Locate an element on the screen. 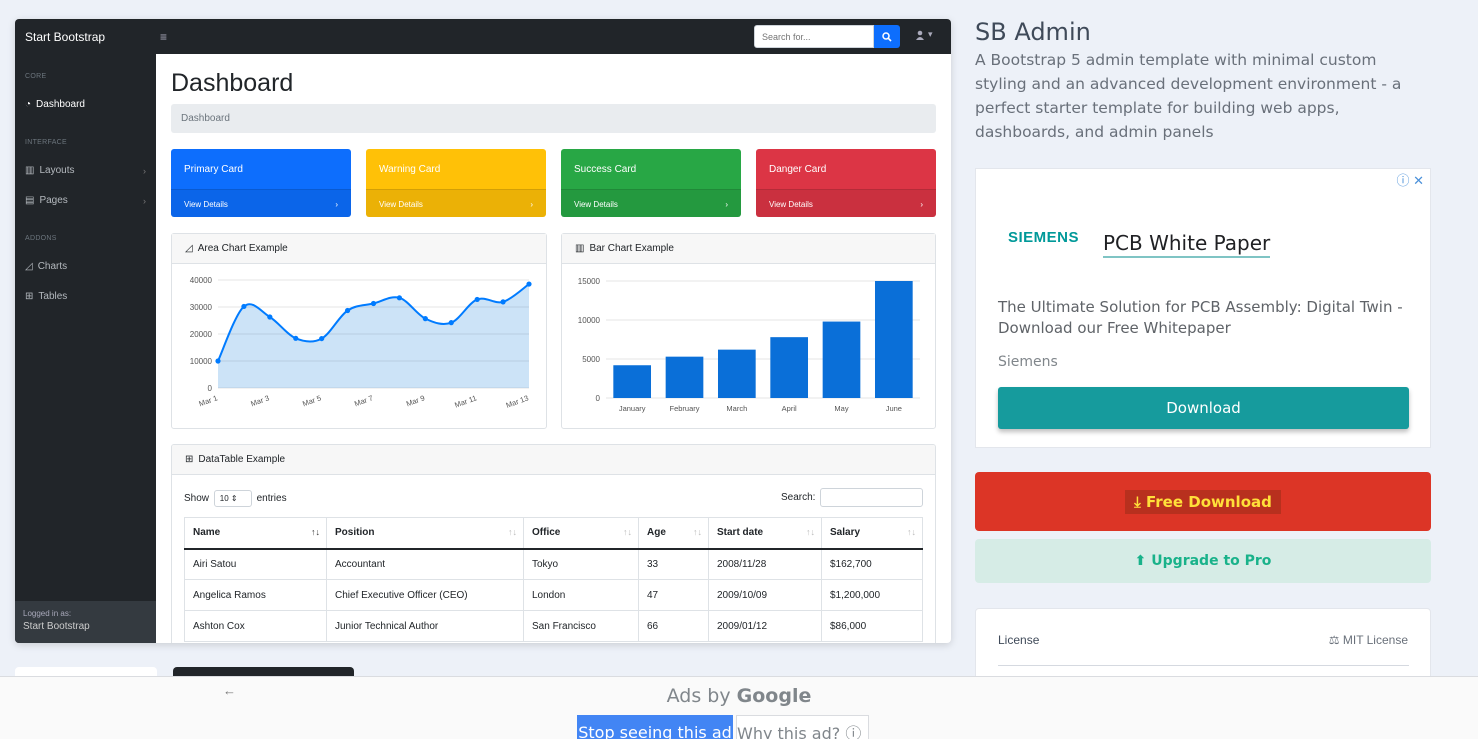  card-title: Danger Card is located at coordinates (798, 169).